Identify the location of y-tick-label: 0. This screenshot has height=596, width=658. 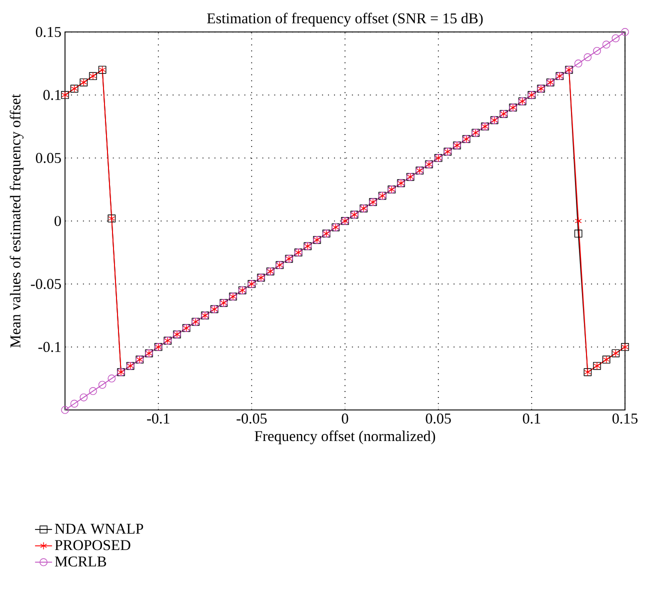
(57, 221).